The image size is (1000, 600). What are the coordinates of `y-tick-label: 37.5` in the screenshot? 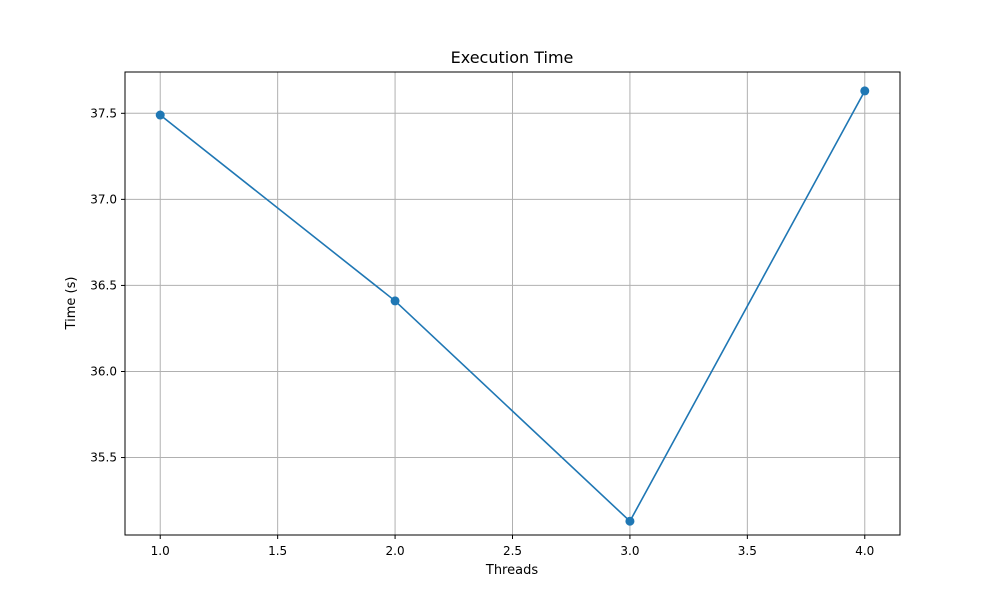 It's located at (103, 113).